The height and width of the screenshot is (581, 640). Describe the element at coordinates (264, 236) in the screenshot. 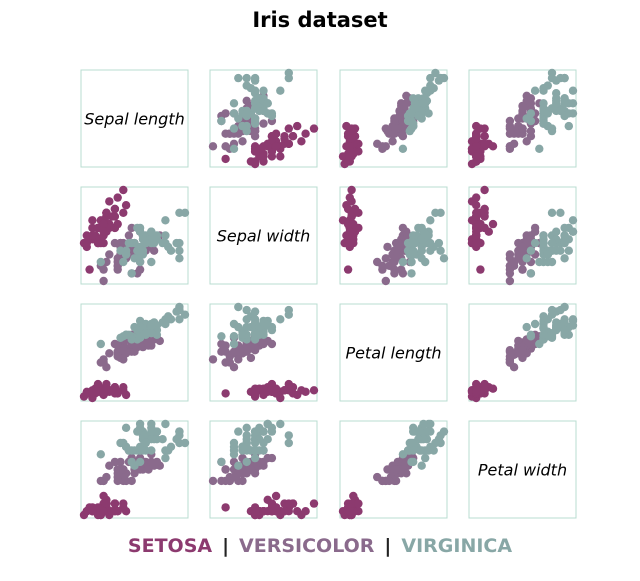

I see `variable-label: Sepal width` at that location.